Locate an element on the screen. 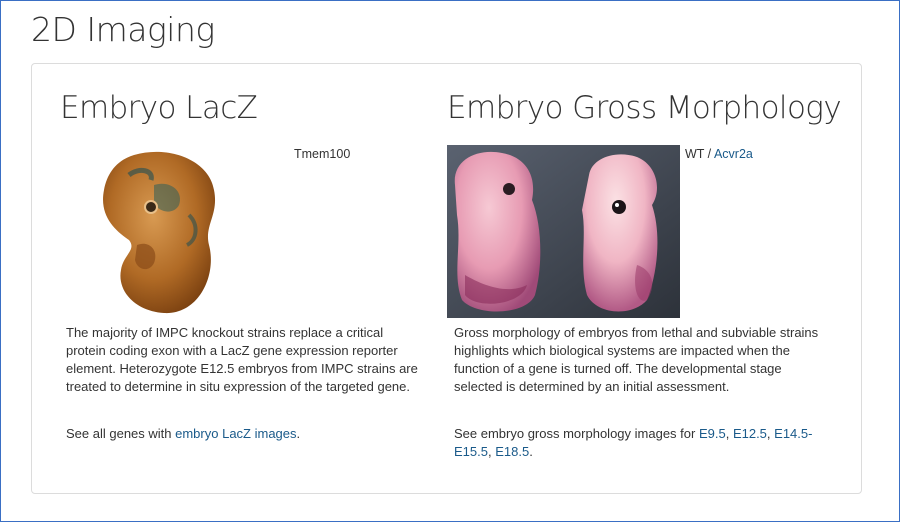  morphology-caption: WT / Acvr2a is located at coordinates (719, 154).